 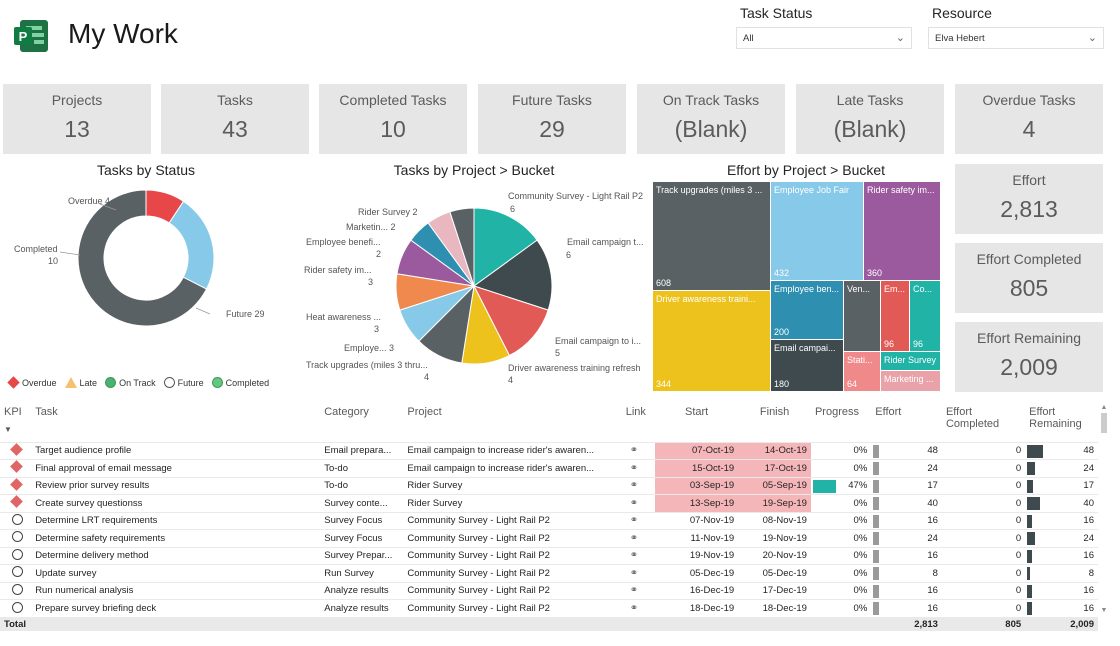 What do you see at coordinates (15, 423) in the screenshot?
I see `col-kpi: KPI ▼` at bounding box center [15, 423].